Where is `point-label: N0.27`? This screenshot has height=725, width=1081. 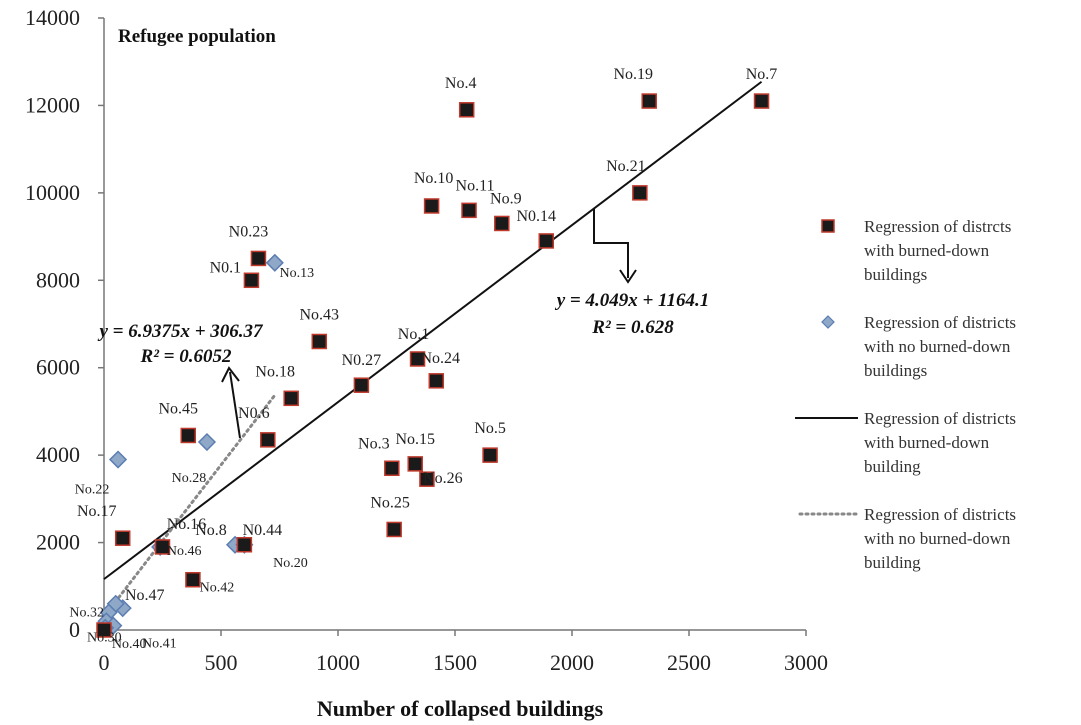
point-label: N0.27 is located at coordinates (362, 360).